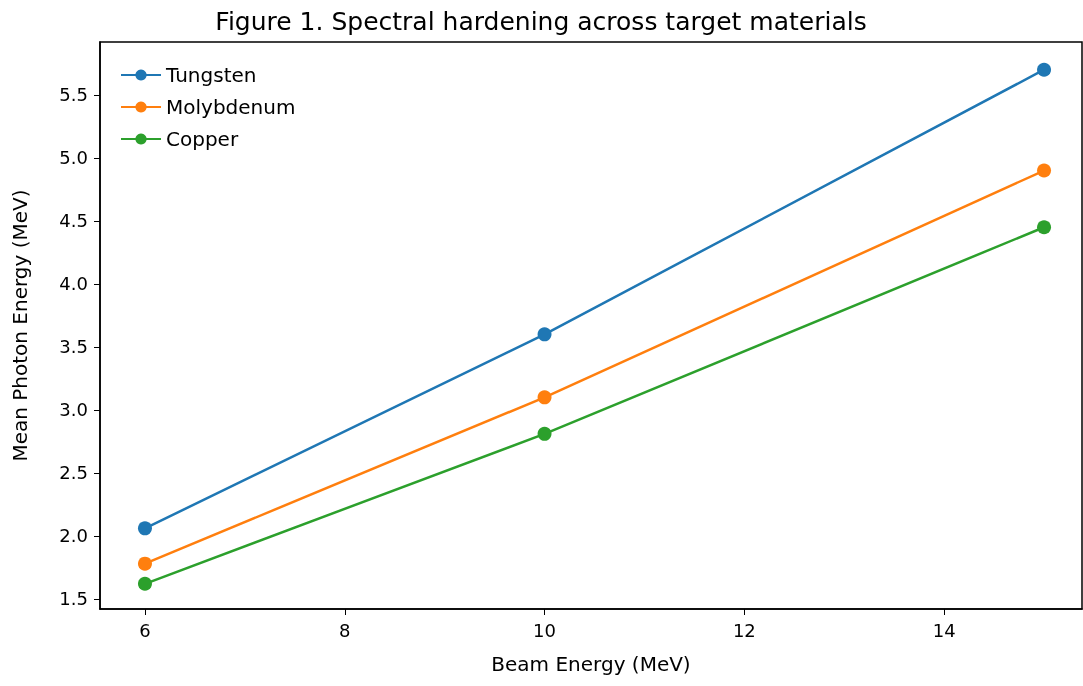 This screenshot has width=1083, height=686. Describe the element at coordinates (73, 347) in the screenshot. I see `y-tick-label: 3.5` at that location.